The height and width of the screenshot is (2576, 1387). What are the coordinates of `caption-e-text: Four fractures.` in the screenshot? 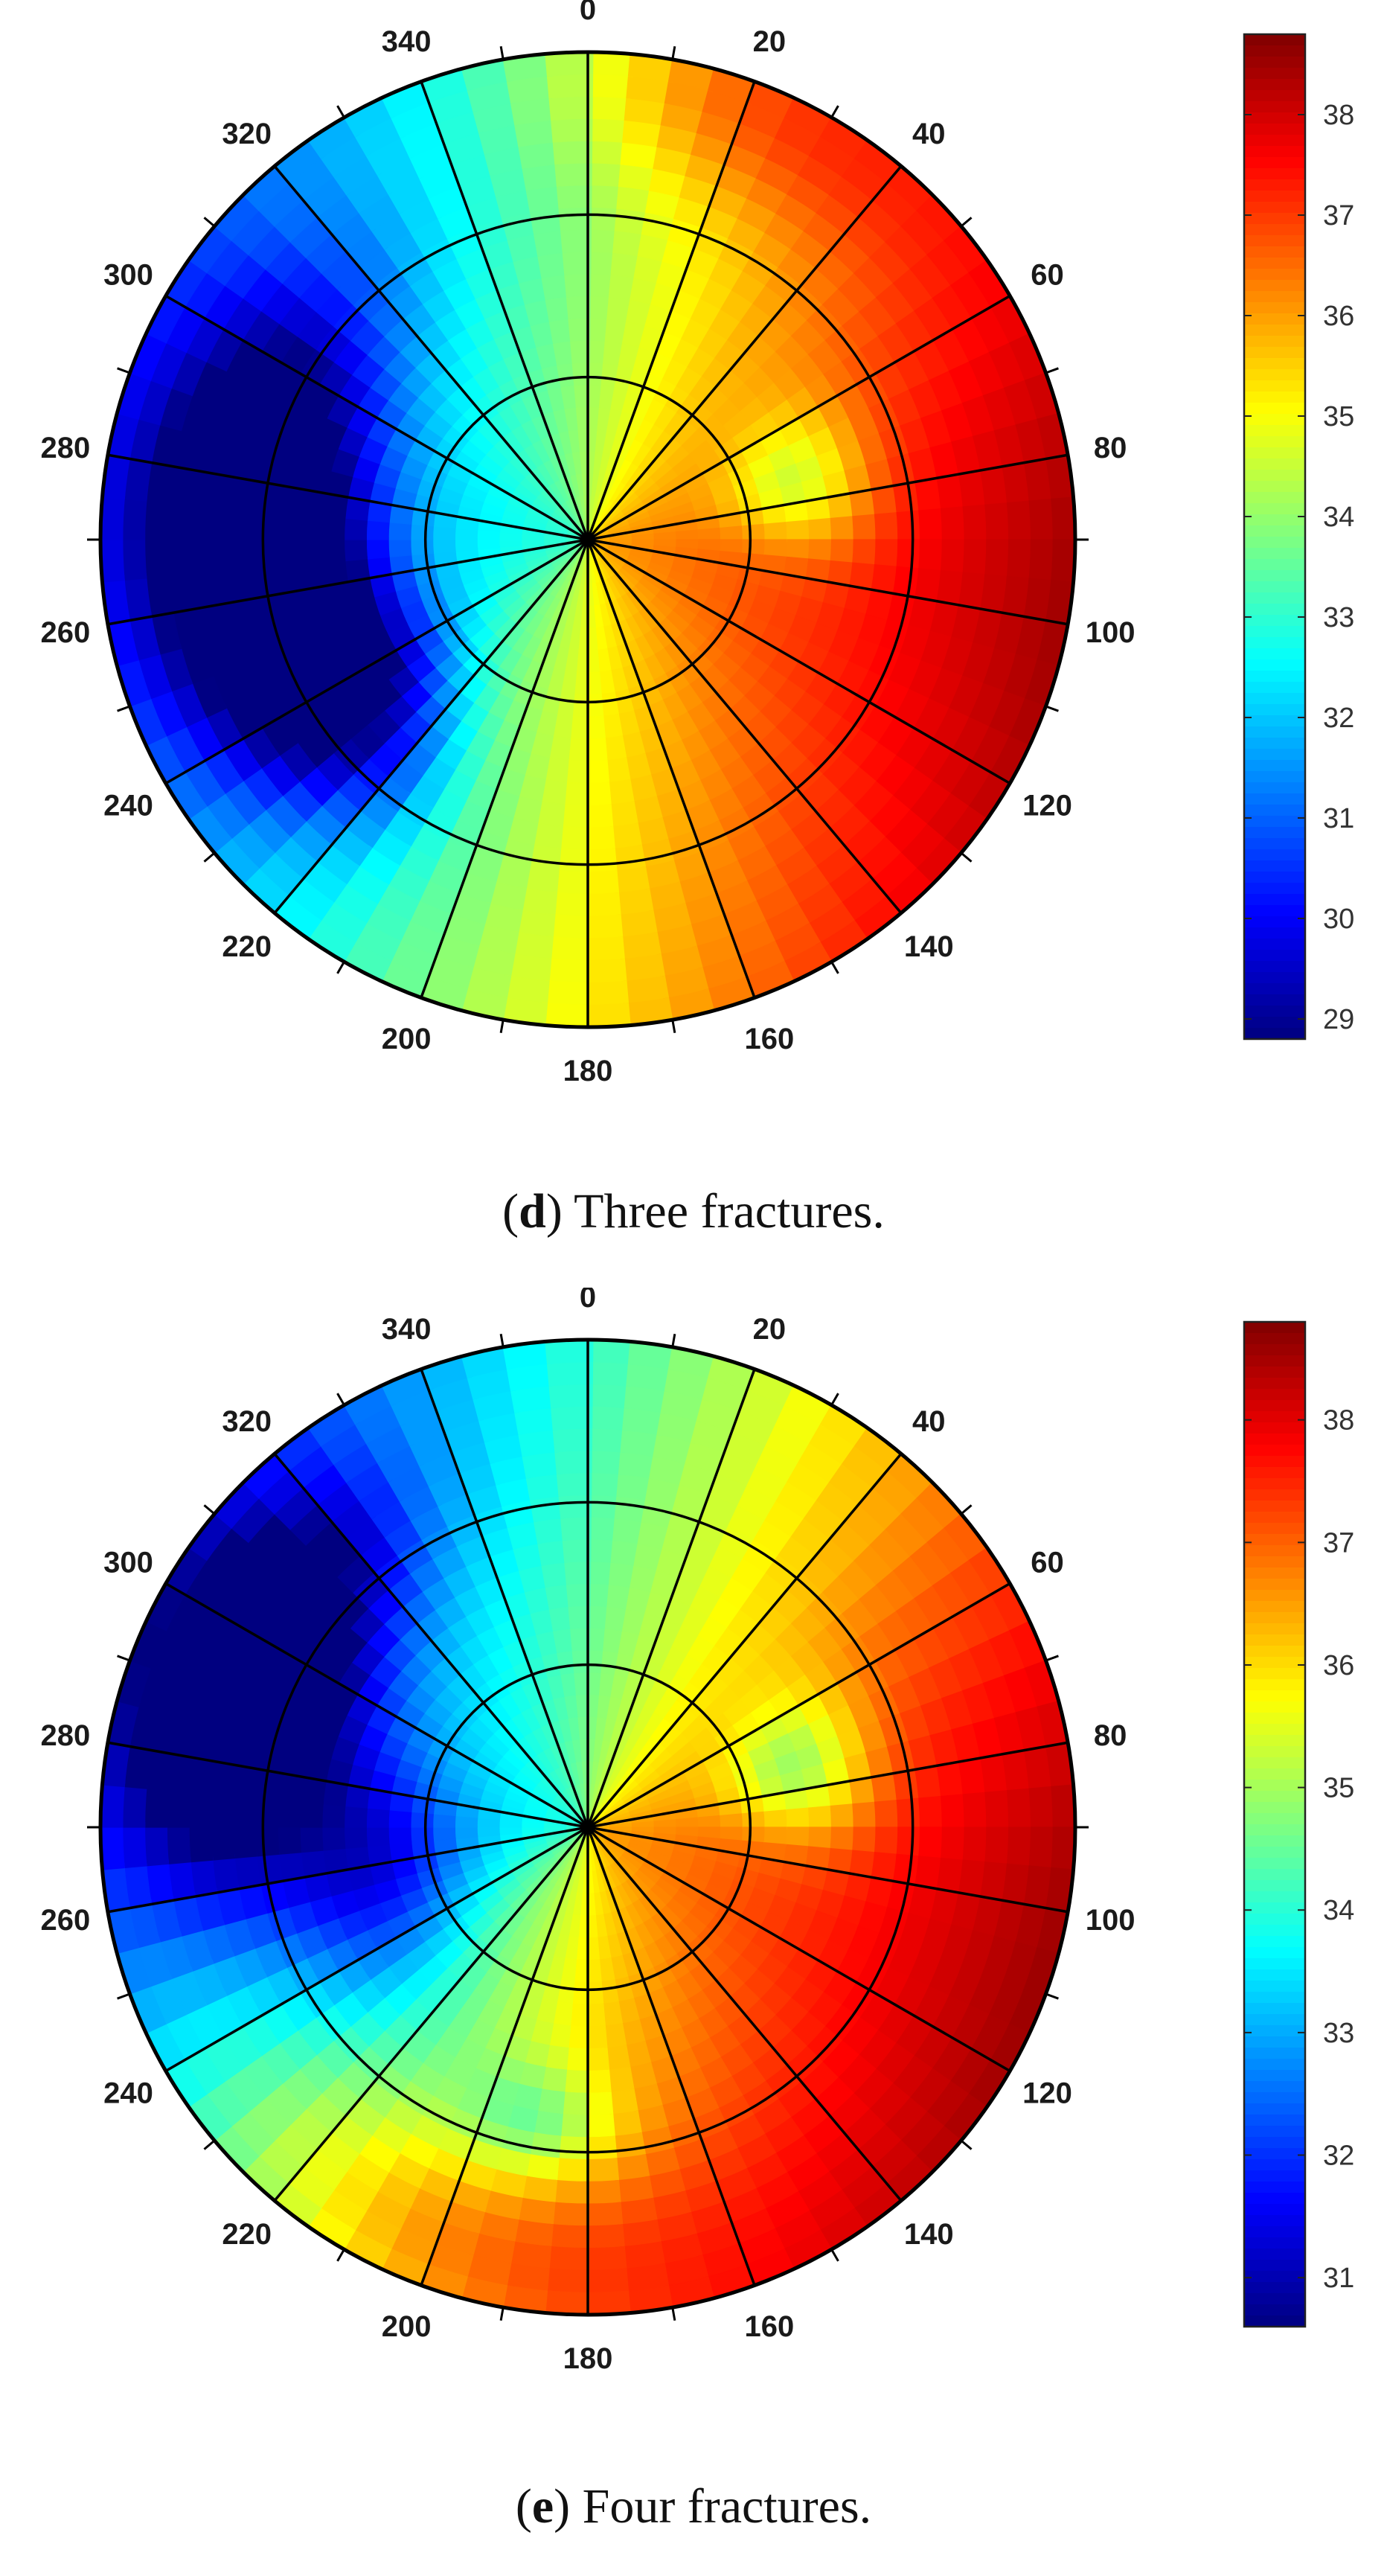 It's located at (727, 2506).